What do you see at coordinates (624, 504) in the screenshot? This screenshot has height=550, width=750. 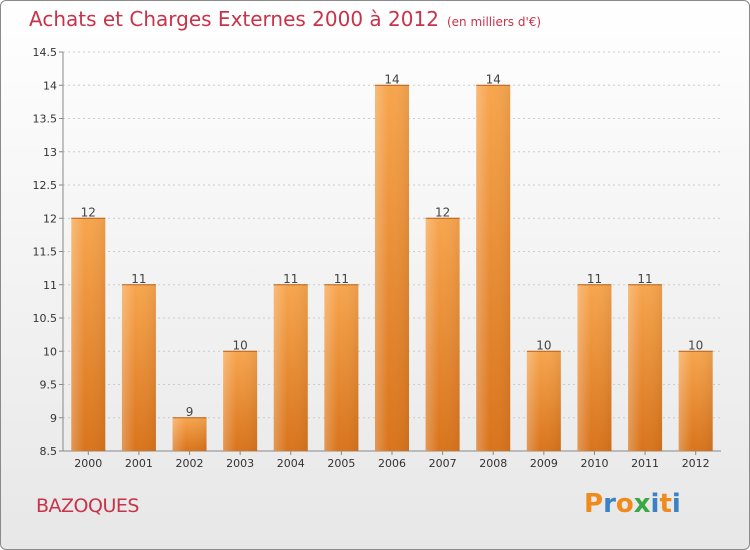 I see `logo-letter: o` at bounding box center [624, 504].